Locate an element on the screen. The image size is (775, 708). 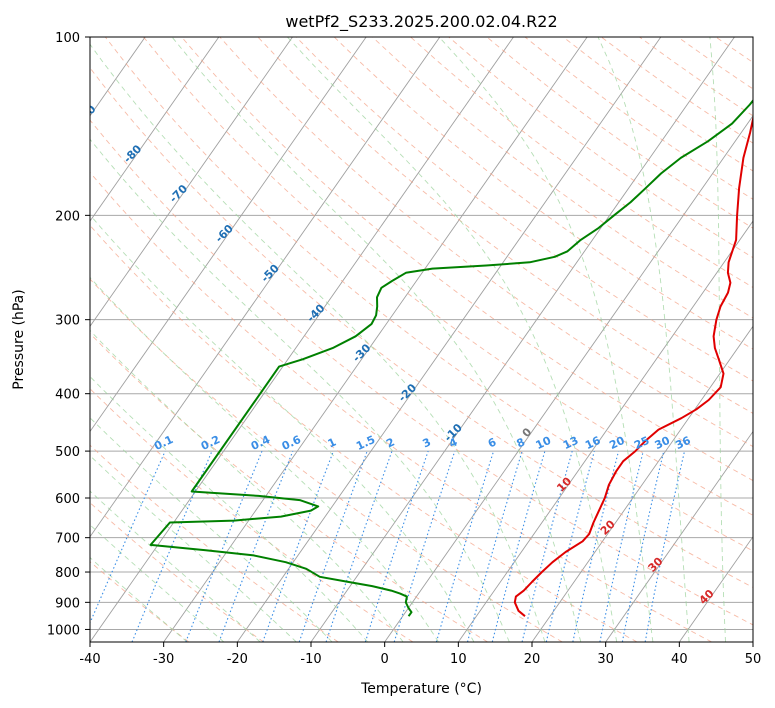
y-tick-label: 800 is located at coordinates (67, 573).